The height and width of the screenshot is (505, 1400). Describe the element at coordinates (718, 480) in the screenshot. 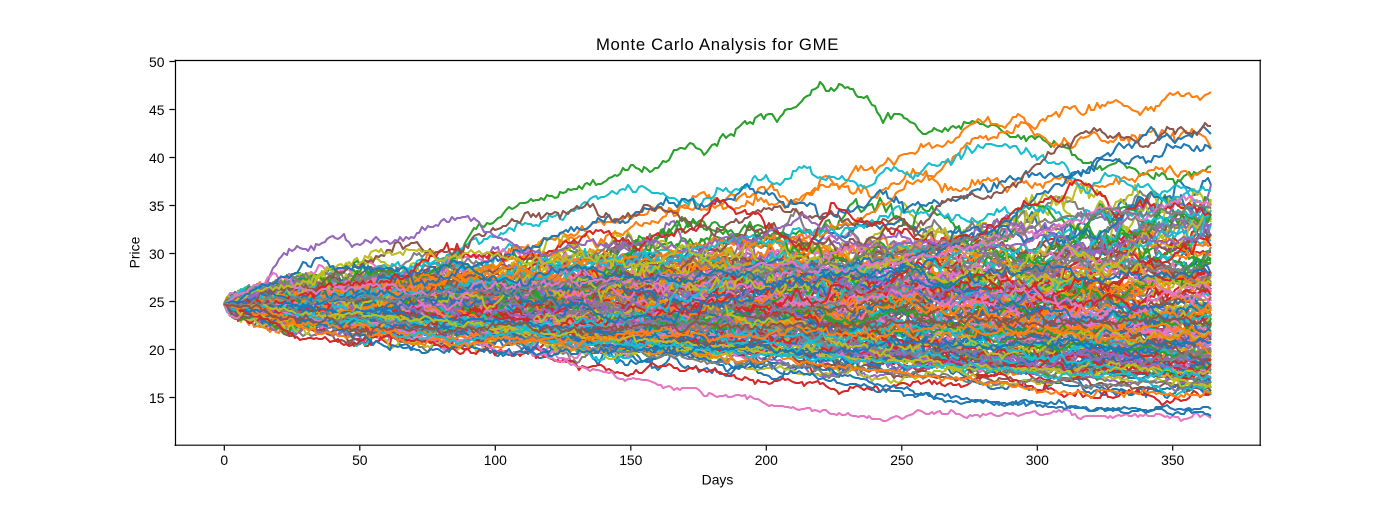

I see `svg-text: Days` at that location.